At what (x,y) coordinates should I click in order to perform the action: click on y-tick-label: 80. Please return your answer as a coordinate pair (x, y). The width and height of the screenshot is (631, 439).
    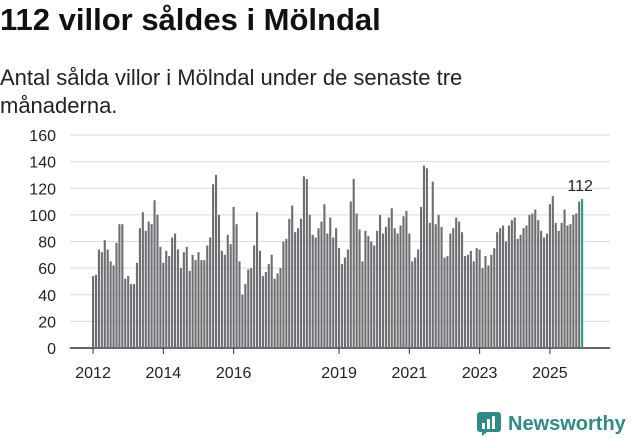
    Looking at the image, I should click on (47, 243).